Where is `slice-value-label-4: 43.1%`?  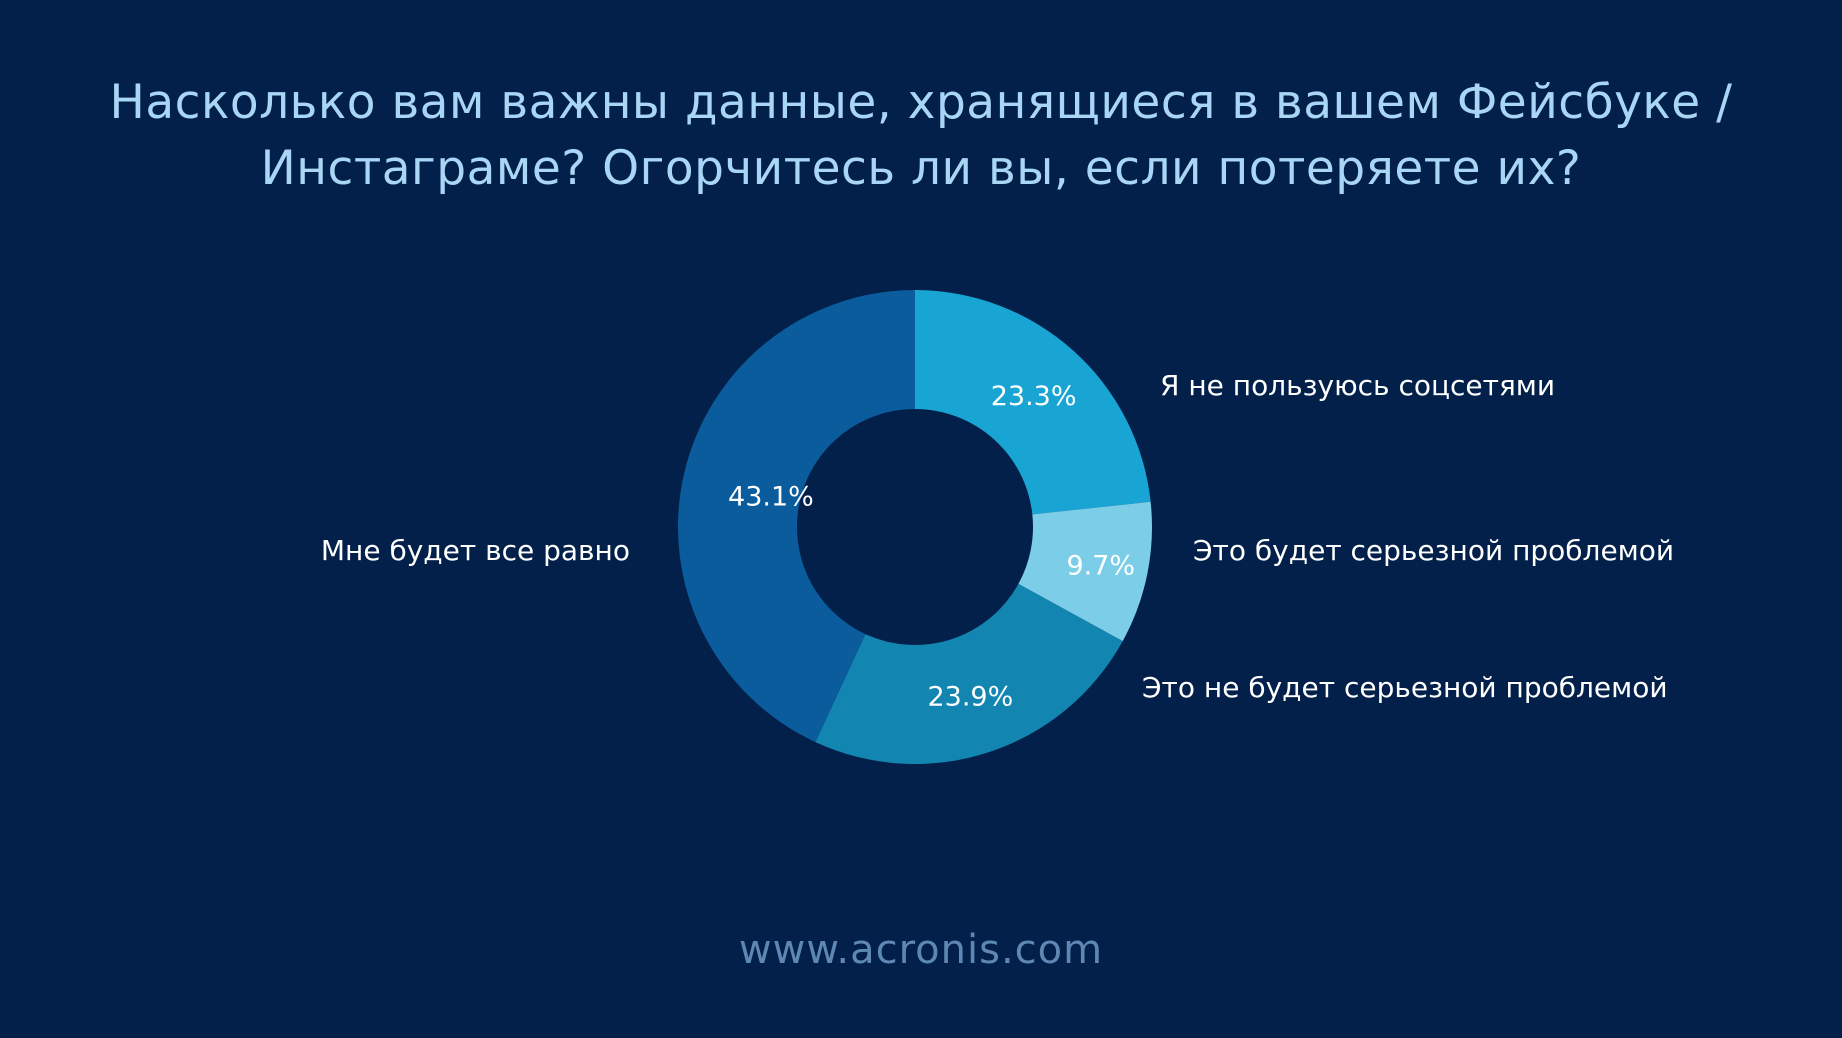
slice-value-label-4: 43.1% is located at coordinates (771, 496).